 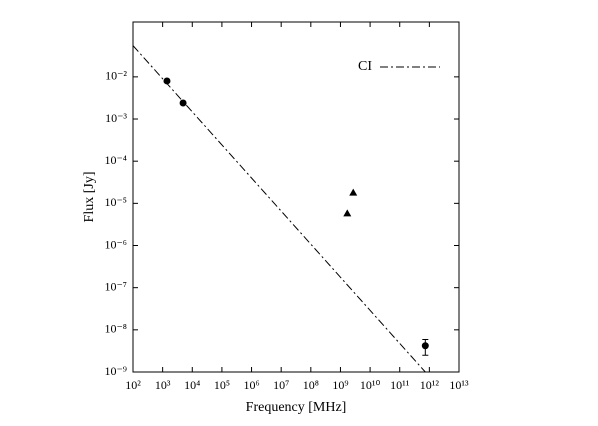 I want to click on y-axis-label: Flux [Jy], so click(x=89, y=197).